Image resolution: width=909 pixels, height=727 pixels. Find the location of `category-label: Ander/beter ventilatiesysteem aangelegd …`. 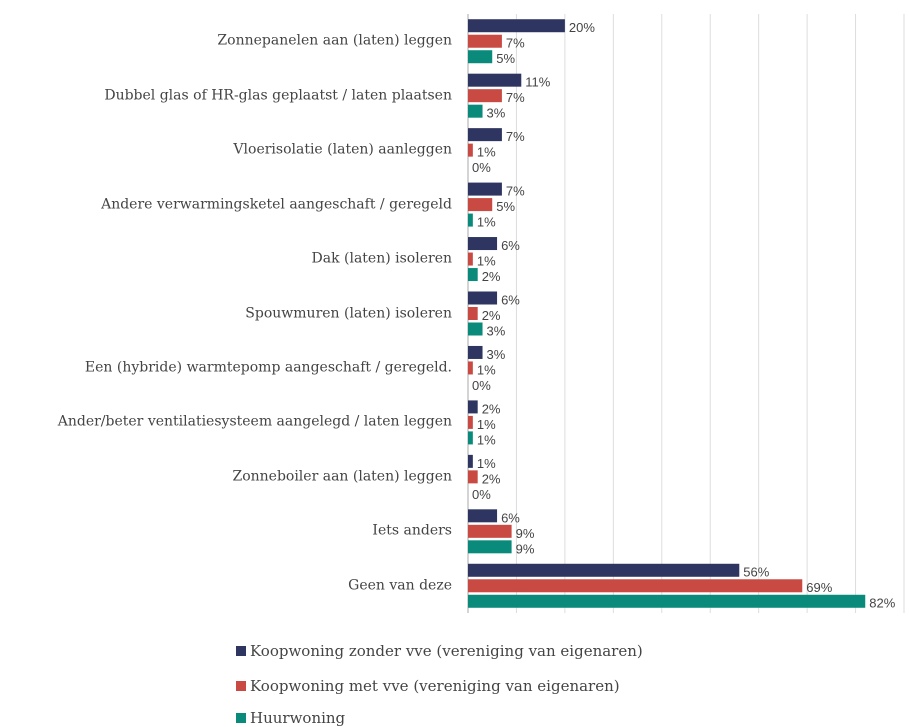

category-label: Ander/beter ventilatiesysteem aangelegd … is located at coordinates (254, 421).